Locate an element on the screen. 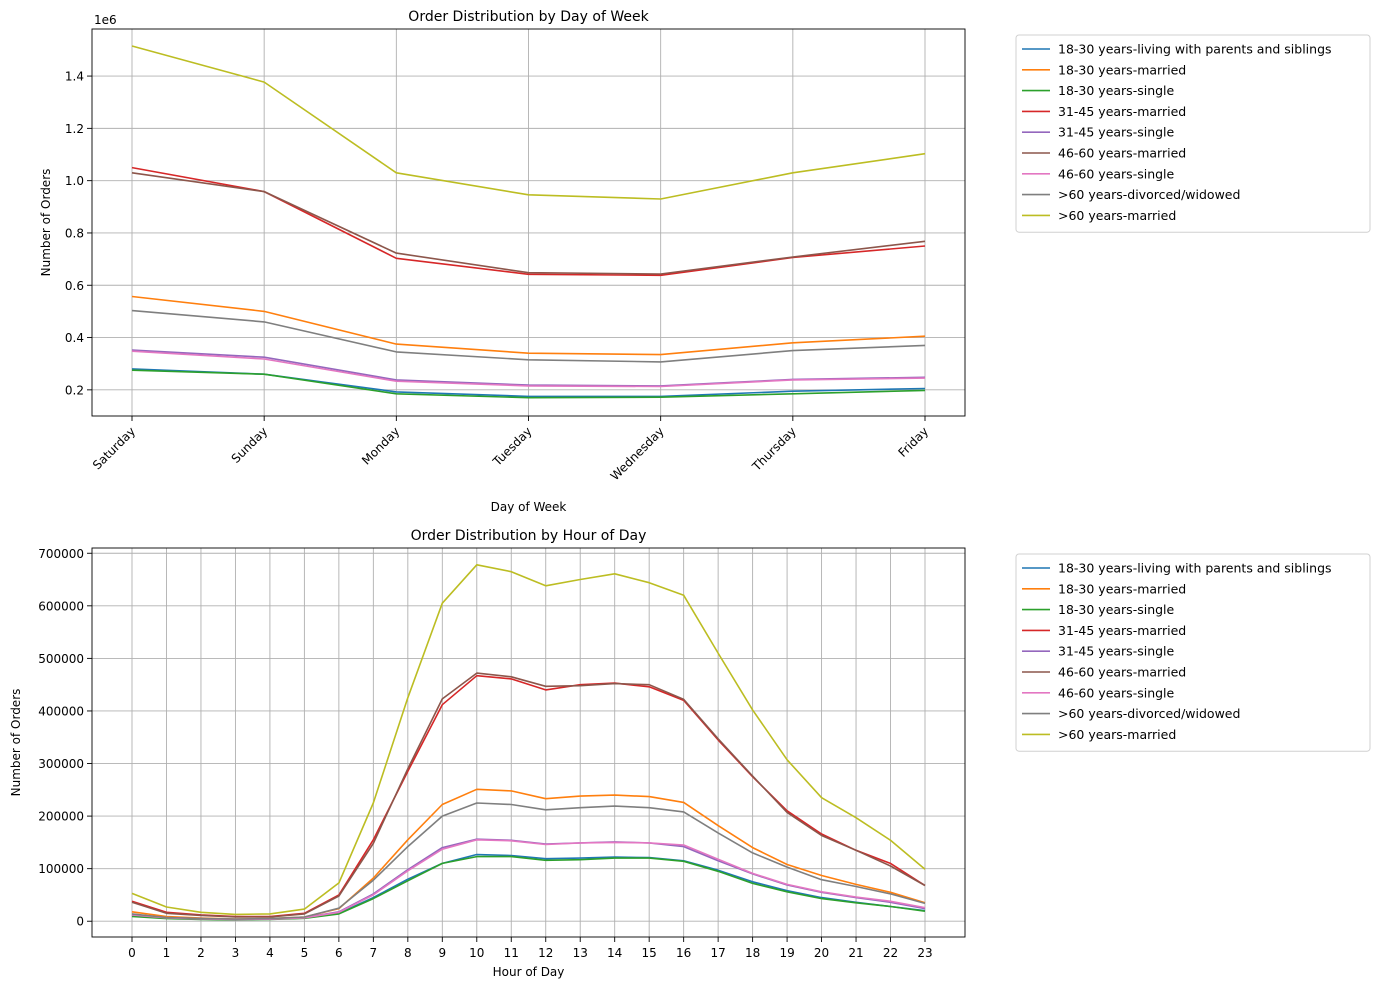  y-tick-label: 1.4 is located at coordinates (74, 77).